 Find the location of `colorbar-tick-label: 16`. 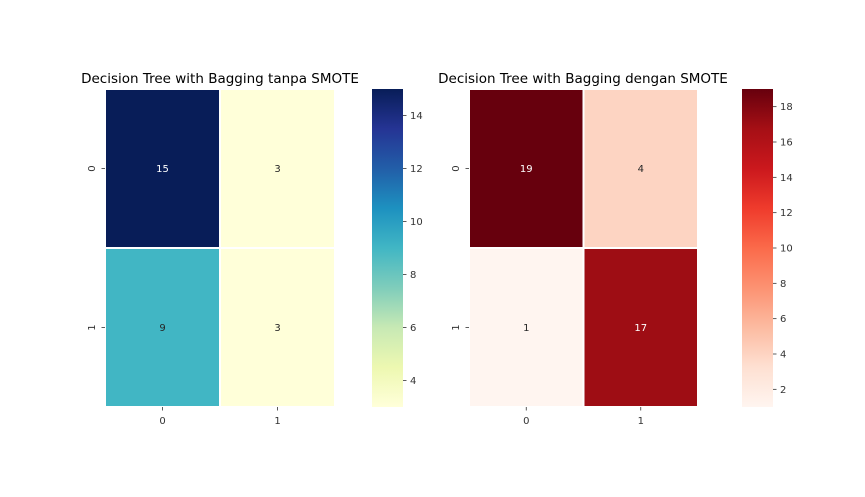

colorbar-tick-label: 16 is located at coordinates (786, 143).